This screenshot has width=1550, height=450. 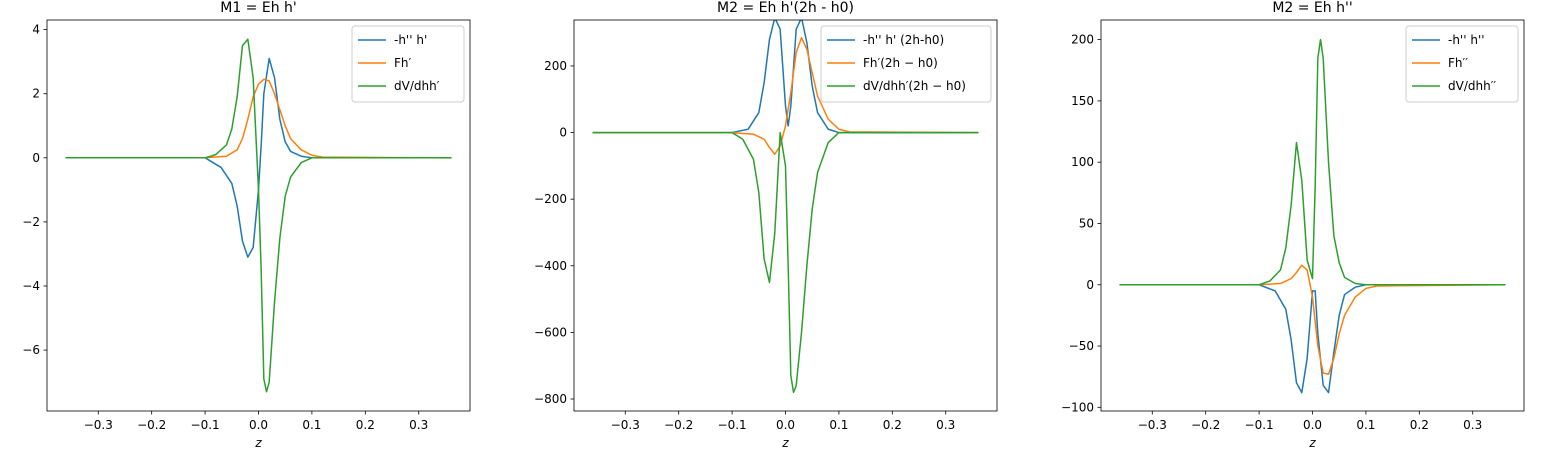 I want to click on legend-entry: Fh′′, so click(x=1458, y=63).